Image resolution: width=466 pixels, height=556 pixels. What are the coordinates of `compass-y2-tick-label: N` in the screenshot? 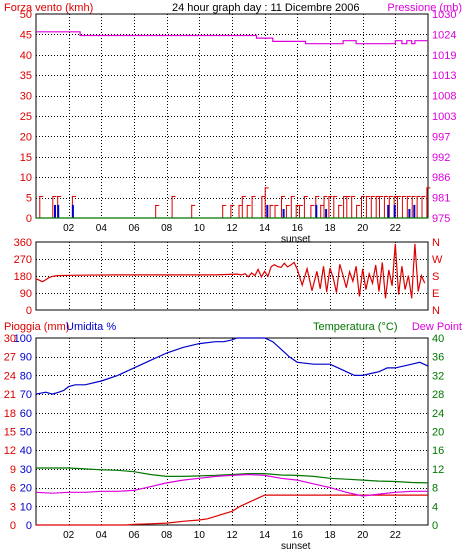 It's located at (436, 311).